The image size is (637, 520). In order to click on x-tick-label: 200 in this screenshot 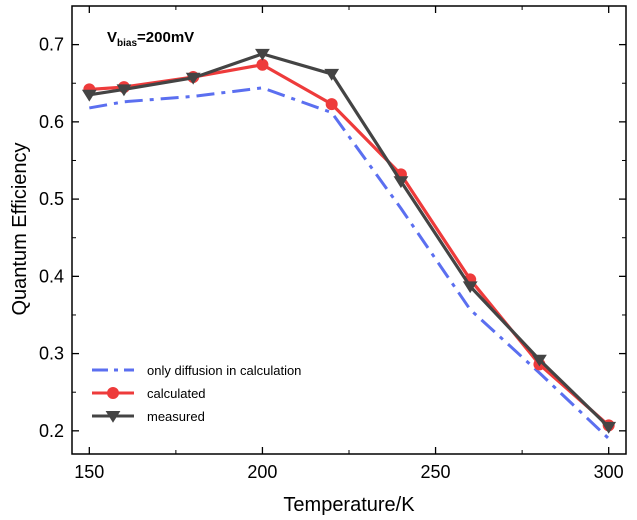, I will do `click(262, 472)`.